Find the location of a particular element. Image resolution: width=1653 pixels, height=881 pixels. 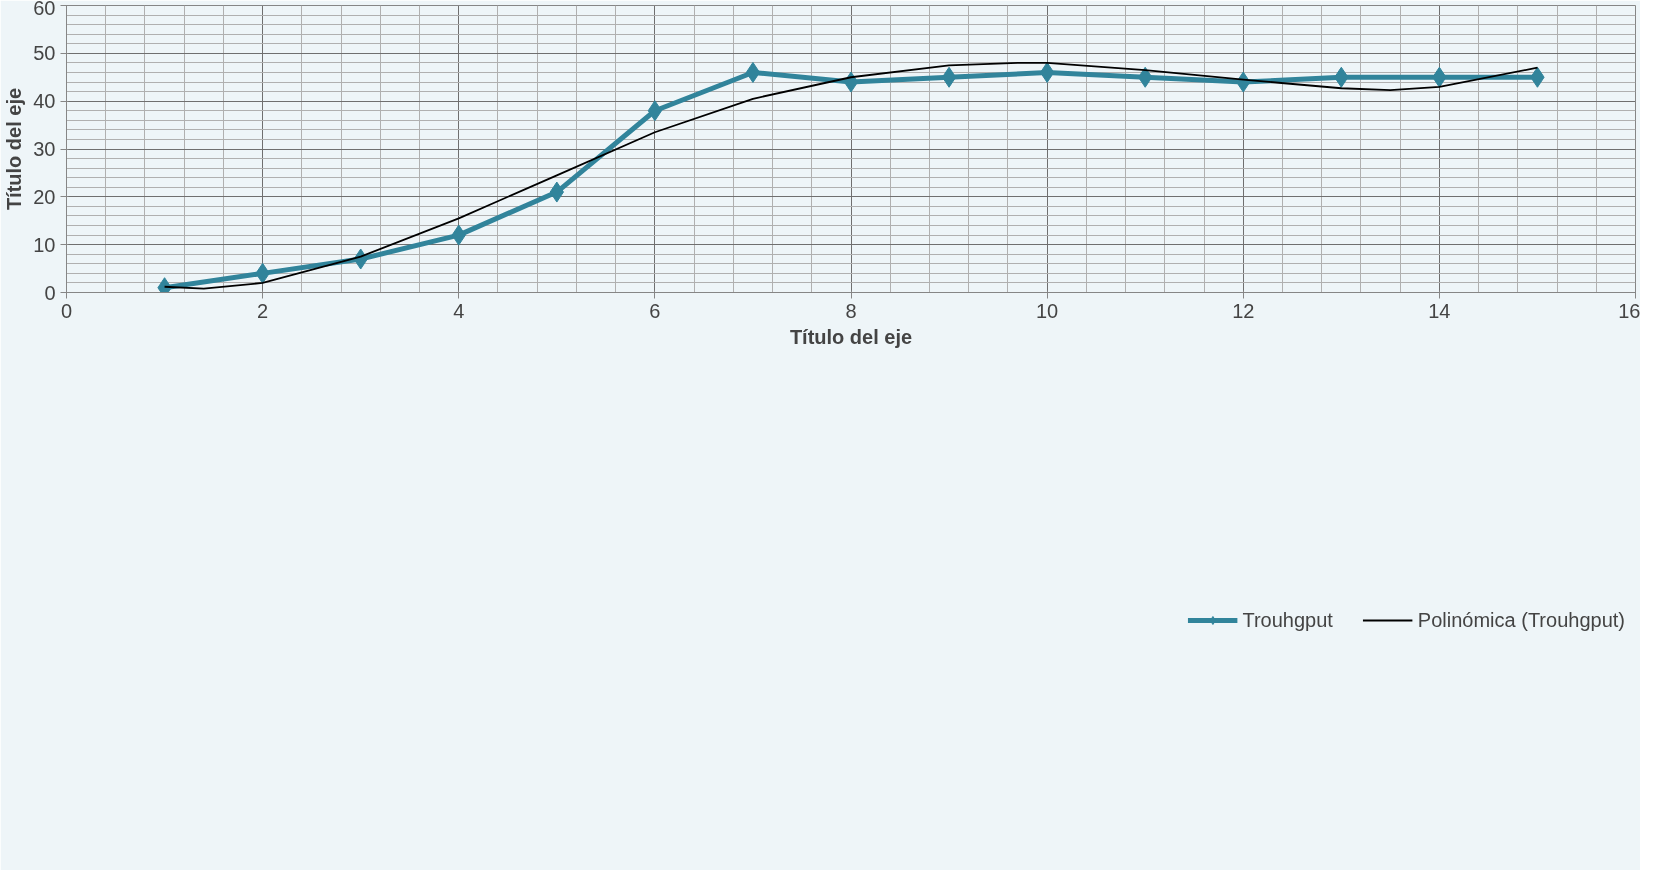

x-tick-label: 16 is located at coordinates (1629, 310).